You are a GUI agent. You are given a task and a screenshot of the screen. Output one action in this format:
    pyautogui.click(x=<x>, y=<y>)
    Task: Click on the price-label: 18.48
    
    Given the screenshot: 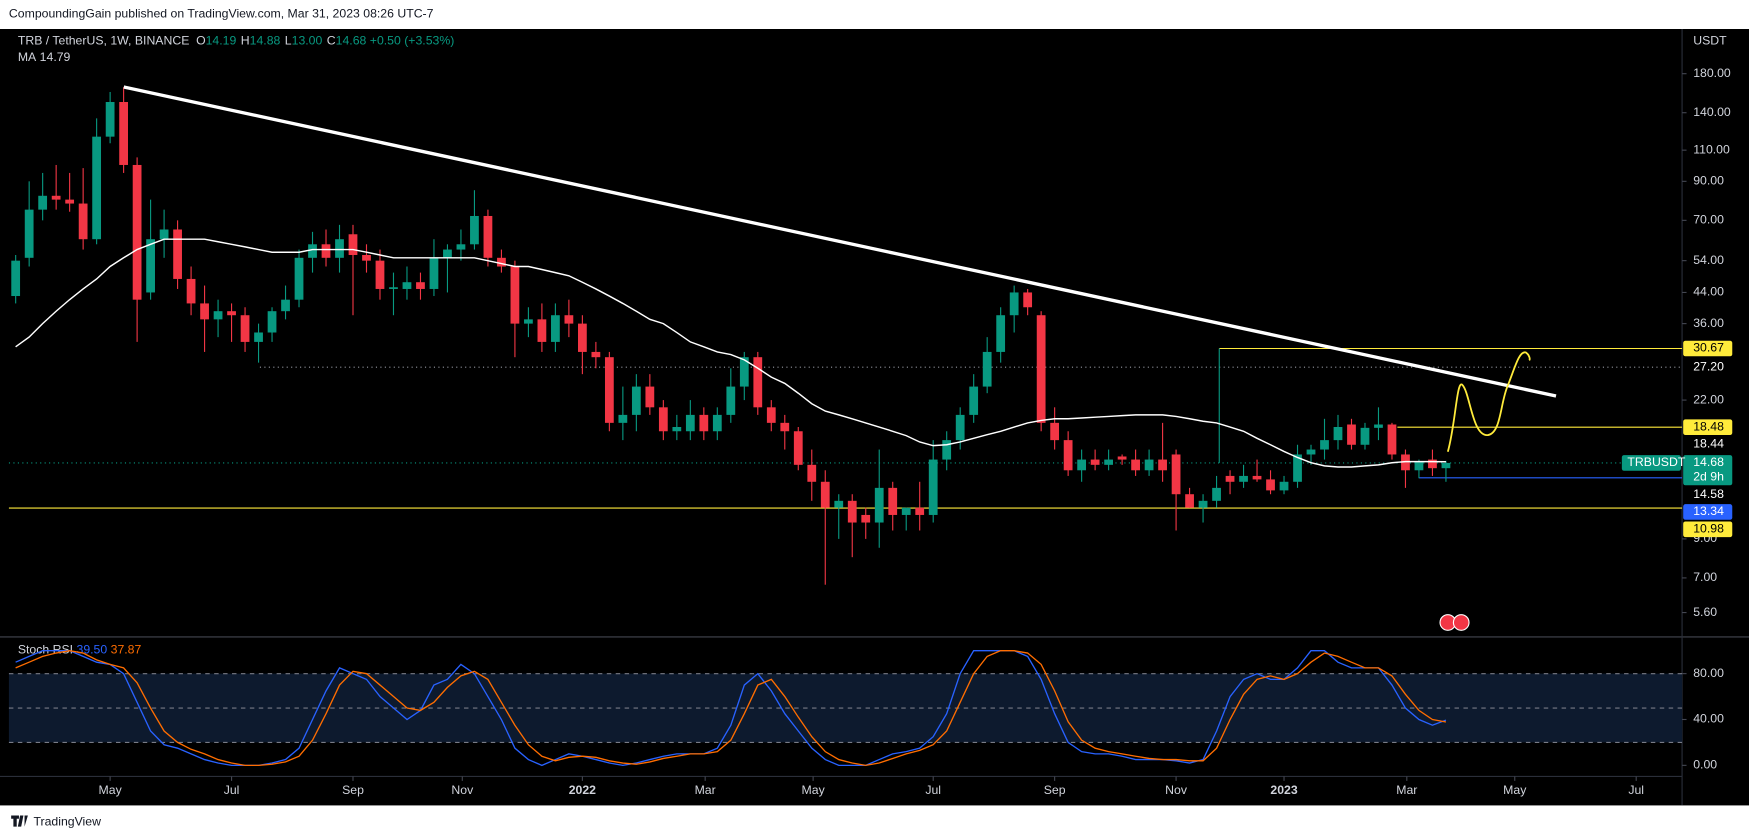 What is the action you would take?
    pyautogui.click(x=1708, y=426)
    